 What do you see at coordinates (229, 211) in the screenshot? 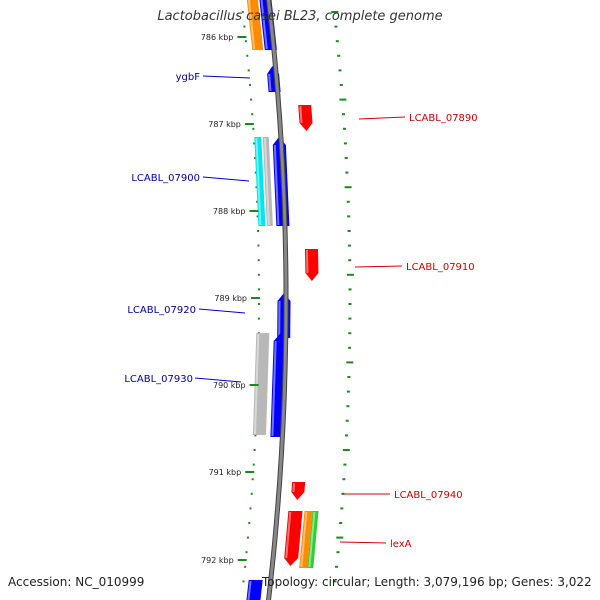
I see `scale-tick-label: 788 kbp` at bounding box center [229, 211].